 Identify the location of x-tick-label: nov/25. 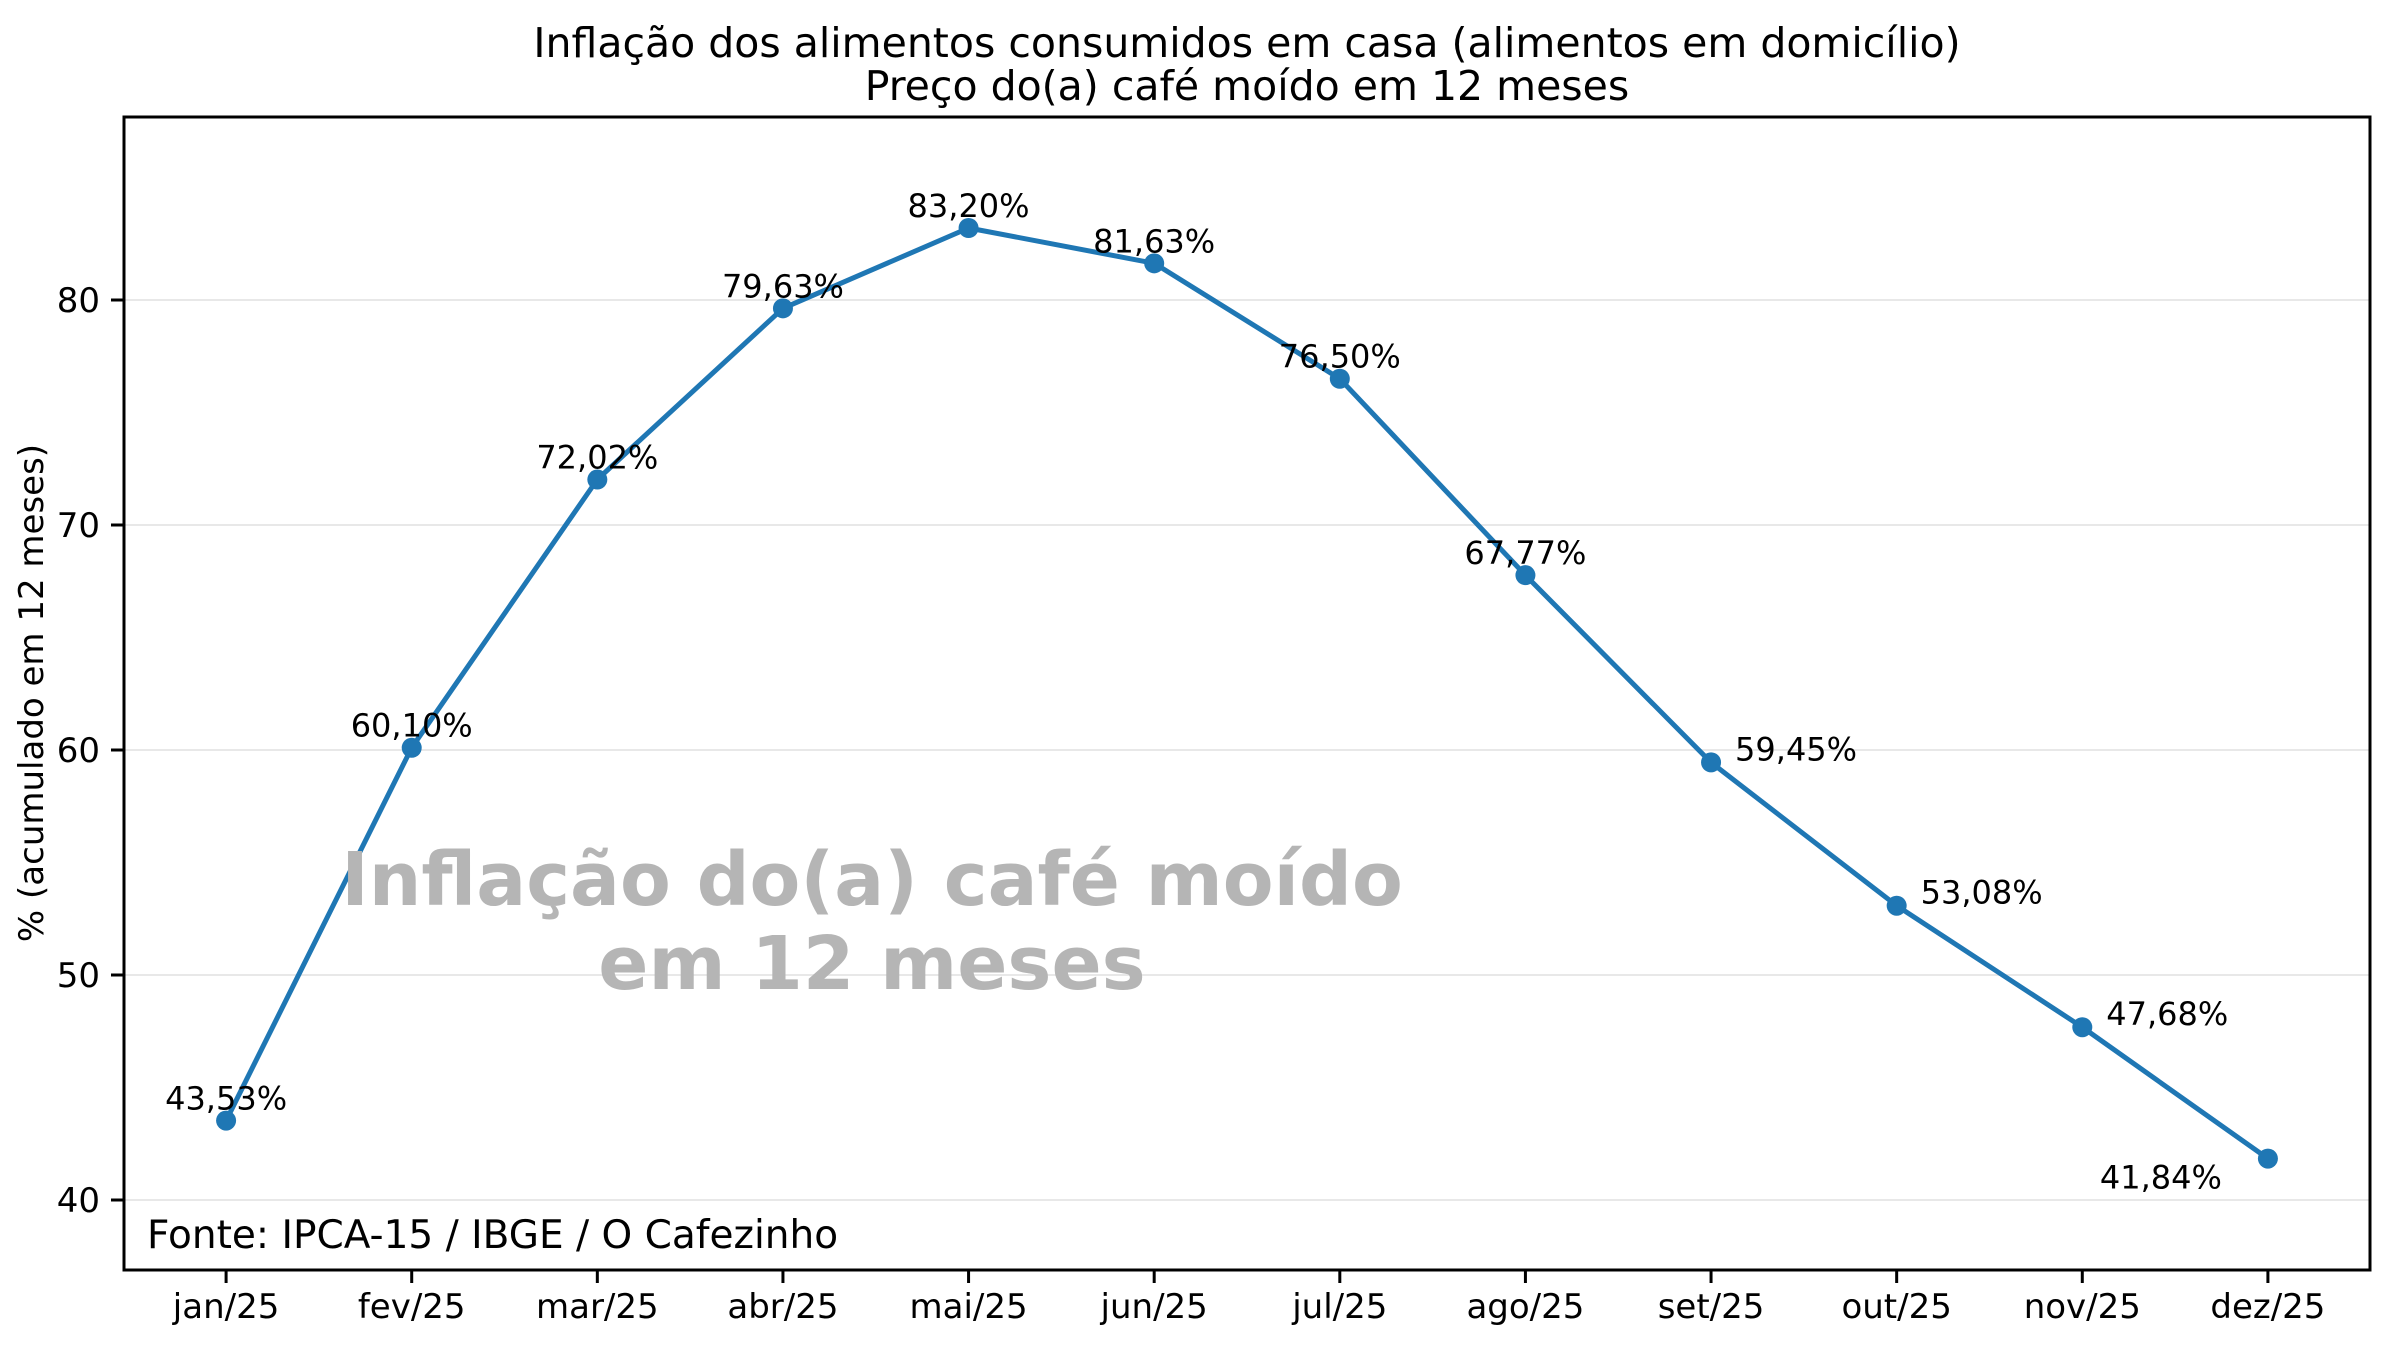
(2082, 1307).